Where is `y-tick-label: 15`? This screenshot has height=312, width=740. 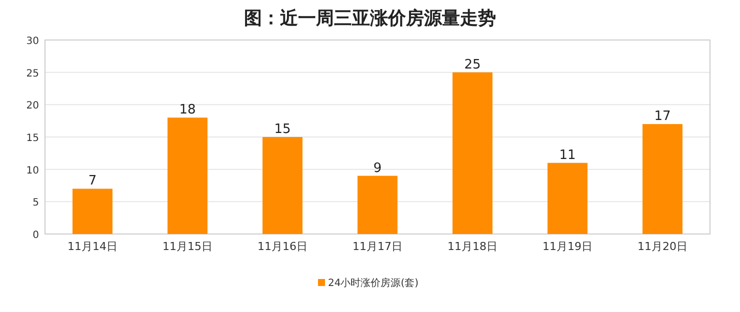 y-tick-label: 15 is located at coordinates (32, 138).